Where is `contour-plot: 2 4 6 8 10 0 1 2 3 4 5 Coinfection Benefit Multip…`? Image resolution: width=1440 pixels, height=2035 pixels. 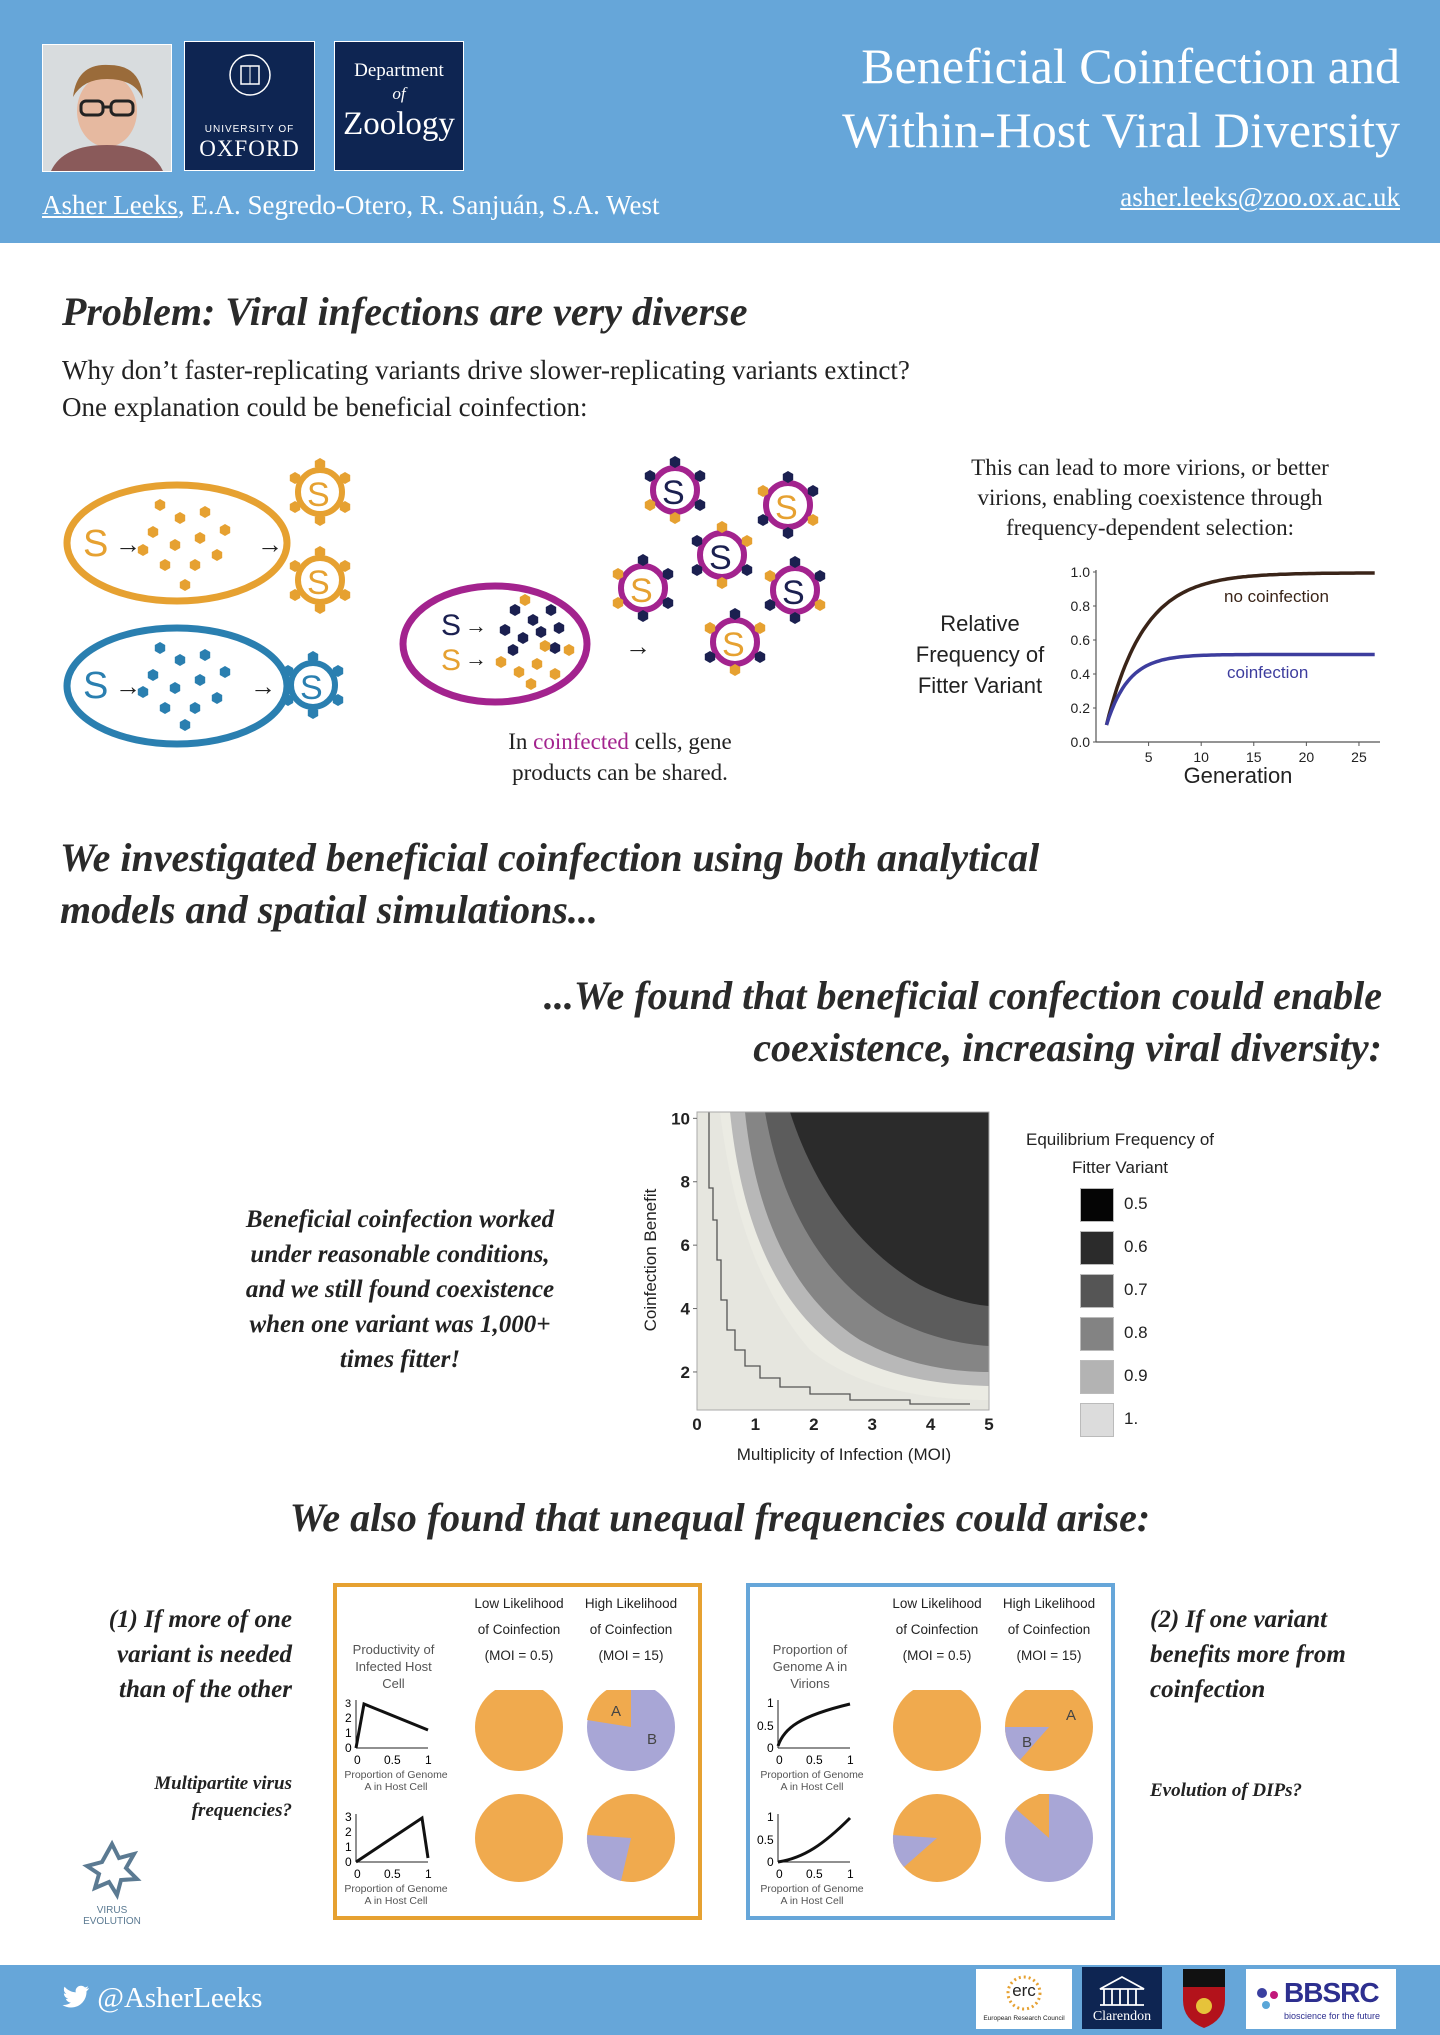
contour-plot: 2 4 6 8 10 0 1 2 3 4 5 Coinfection Benefit Multip… is located at coordinates (817, 1286).